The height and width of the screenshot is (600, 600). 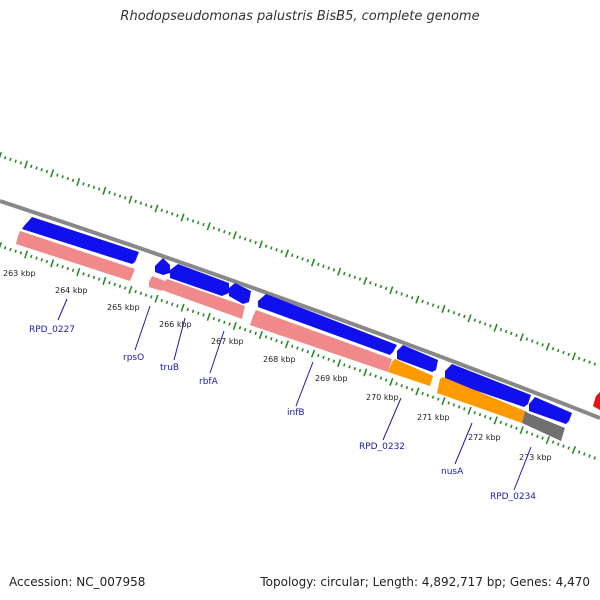 What do you see at coordinates (157, 283) in the screenshot?
I see `gene-block-rpso` at bounding box center [157, 283].